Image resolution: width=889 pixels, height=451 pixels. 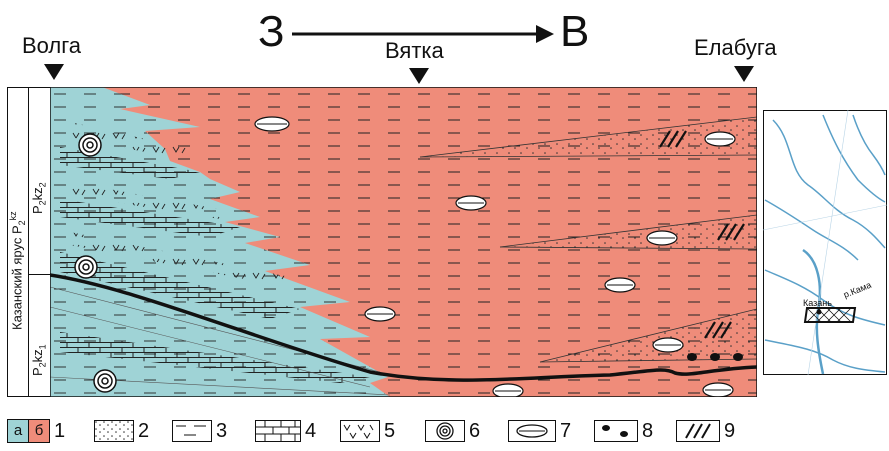 What do you see at coordinates (735, 47) in the screenshot?
I see `location-elabuga: Елабуга` at bounding box center [735, 47].